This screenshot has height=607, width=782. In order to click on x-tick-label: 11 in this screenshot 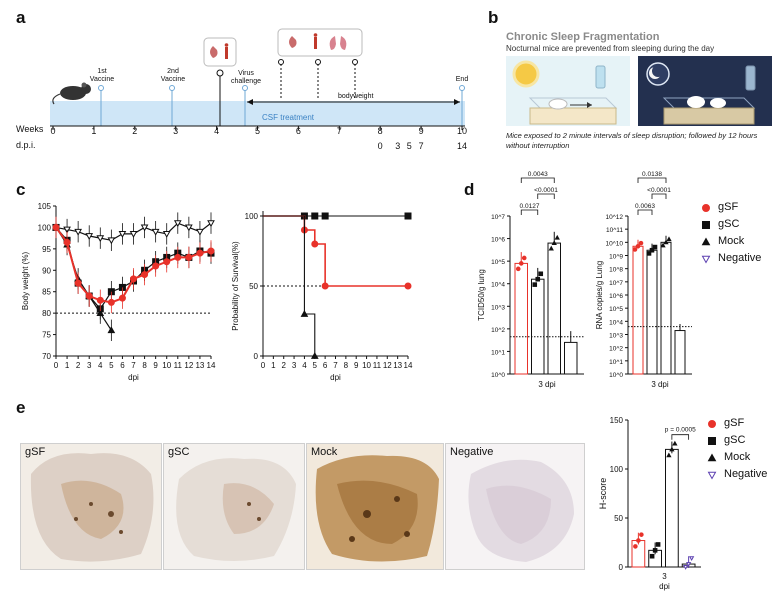, I will do `click(178, 365)`.